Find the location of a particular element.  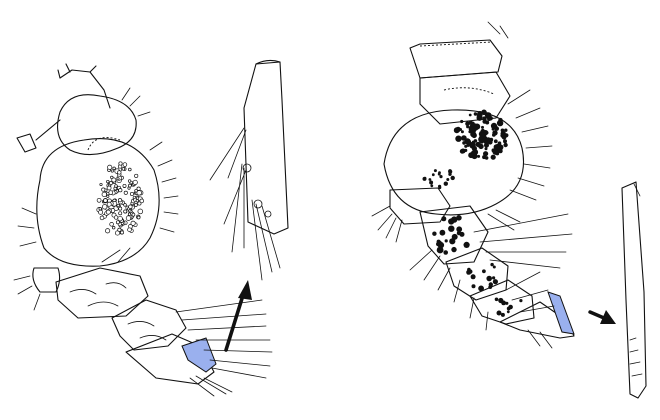

left-highlighted-claw is located at coordinates (199, 355).